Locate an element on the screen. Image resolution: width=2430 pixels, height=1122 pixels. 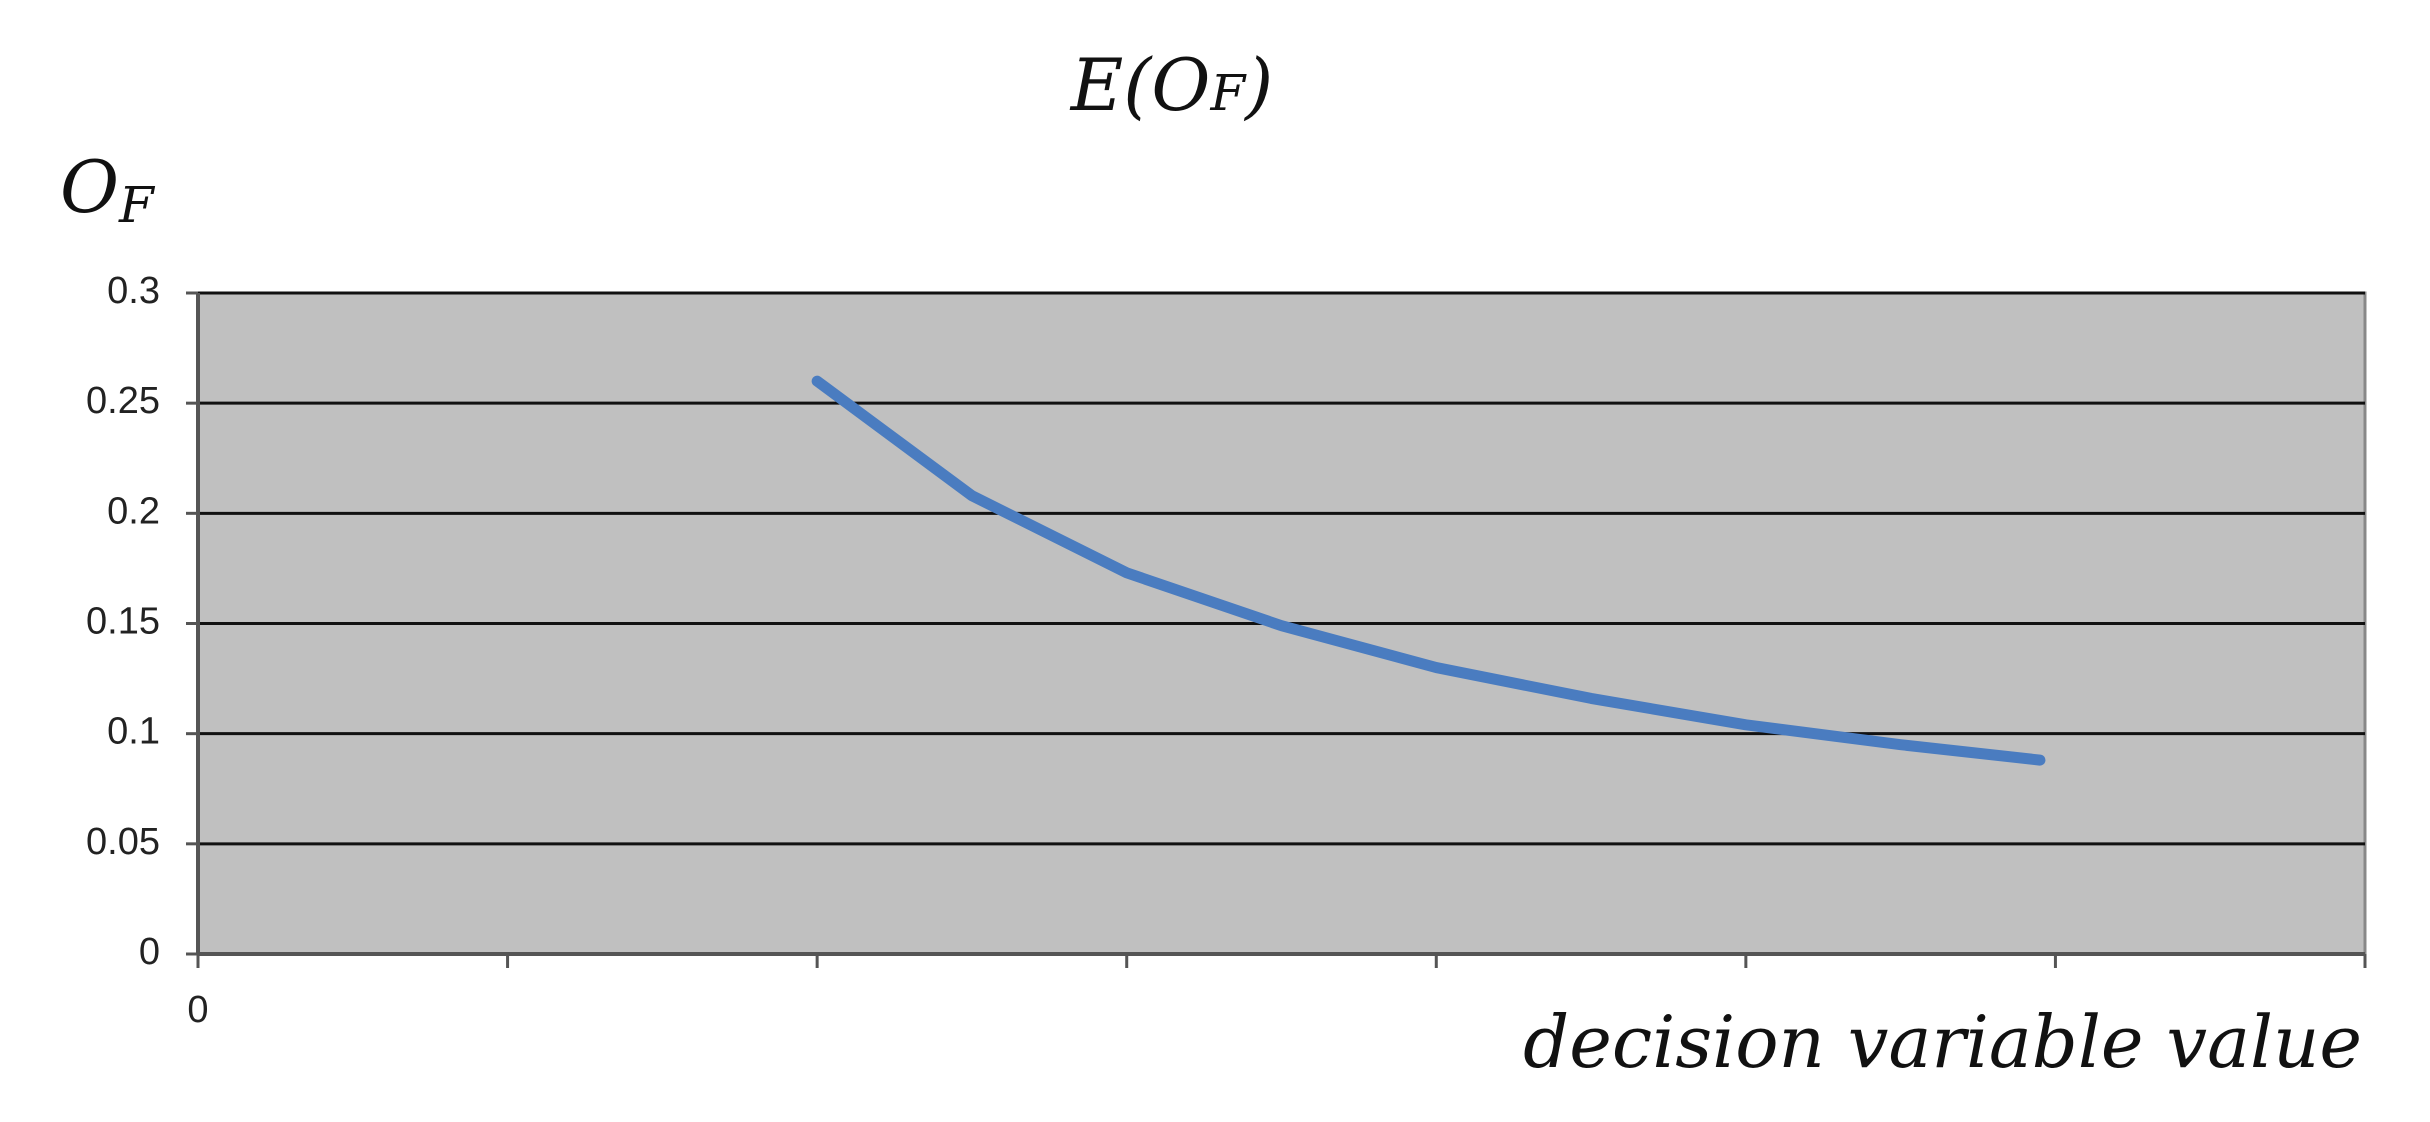
y-tick-label: 0.3 is located at coordinates (133, 291).